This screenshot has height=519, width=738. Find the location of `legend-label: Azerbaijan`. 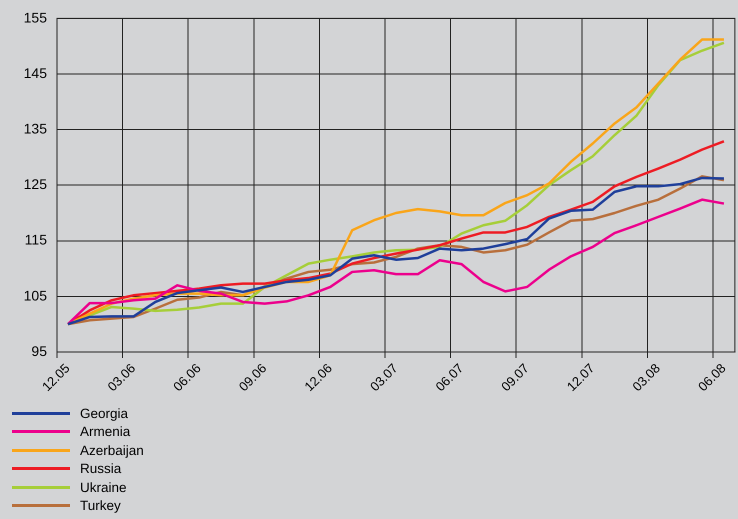

legend-label: Azerbaijan is located at coordinates (112, 450).